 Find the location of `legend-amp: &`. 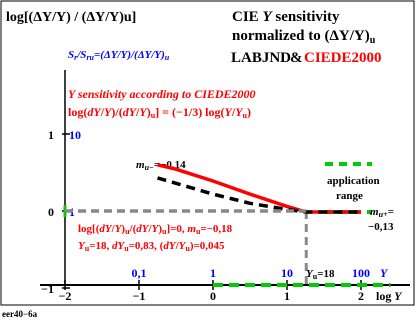

legend-amp: & is located at coordinates (296, 58).